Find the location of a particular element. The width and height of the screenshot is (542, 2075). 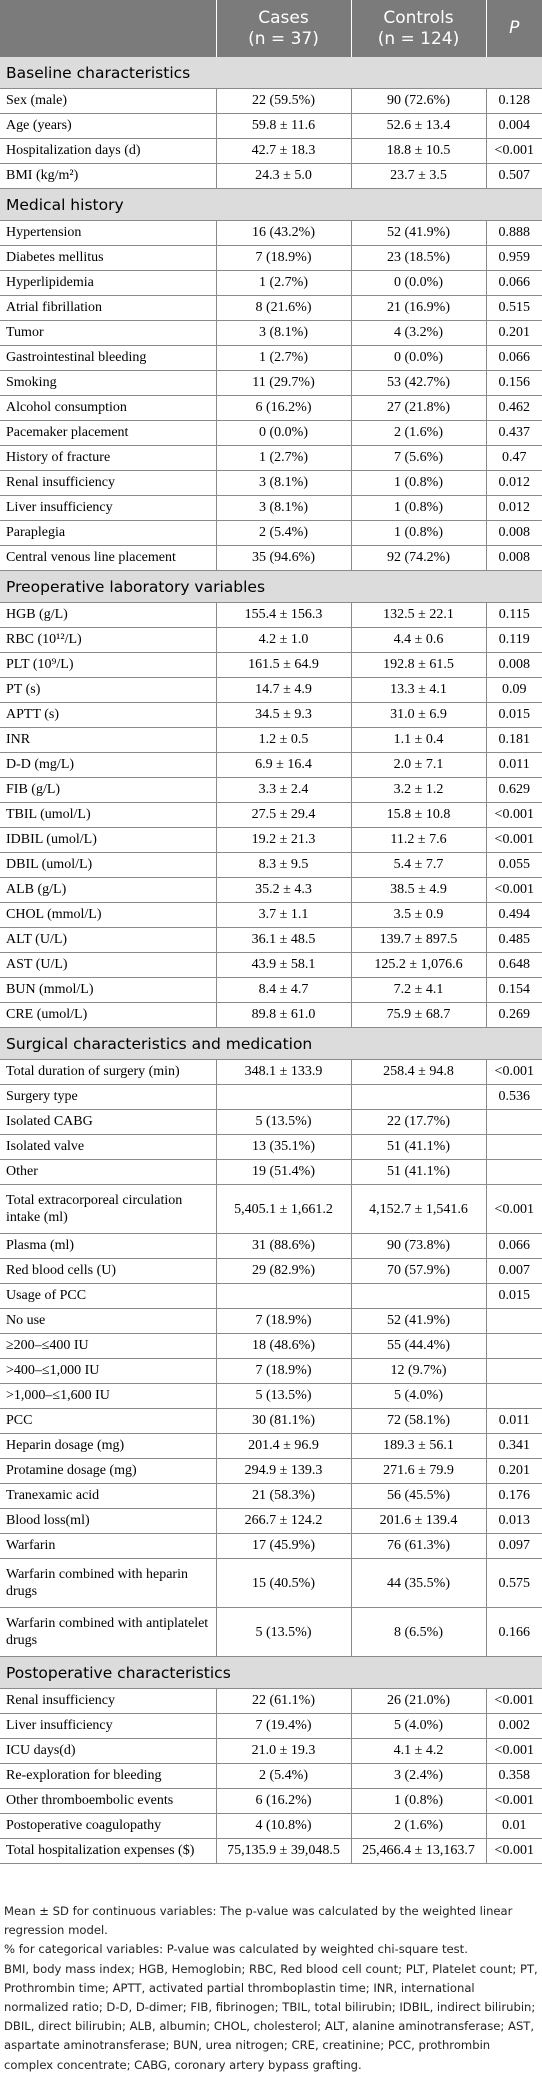

row-controls-value: 52 (41.9%) is located at coordinates (418, 233).